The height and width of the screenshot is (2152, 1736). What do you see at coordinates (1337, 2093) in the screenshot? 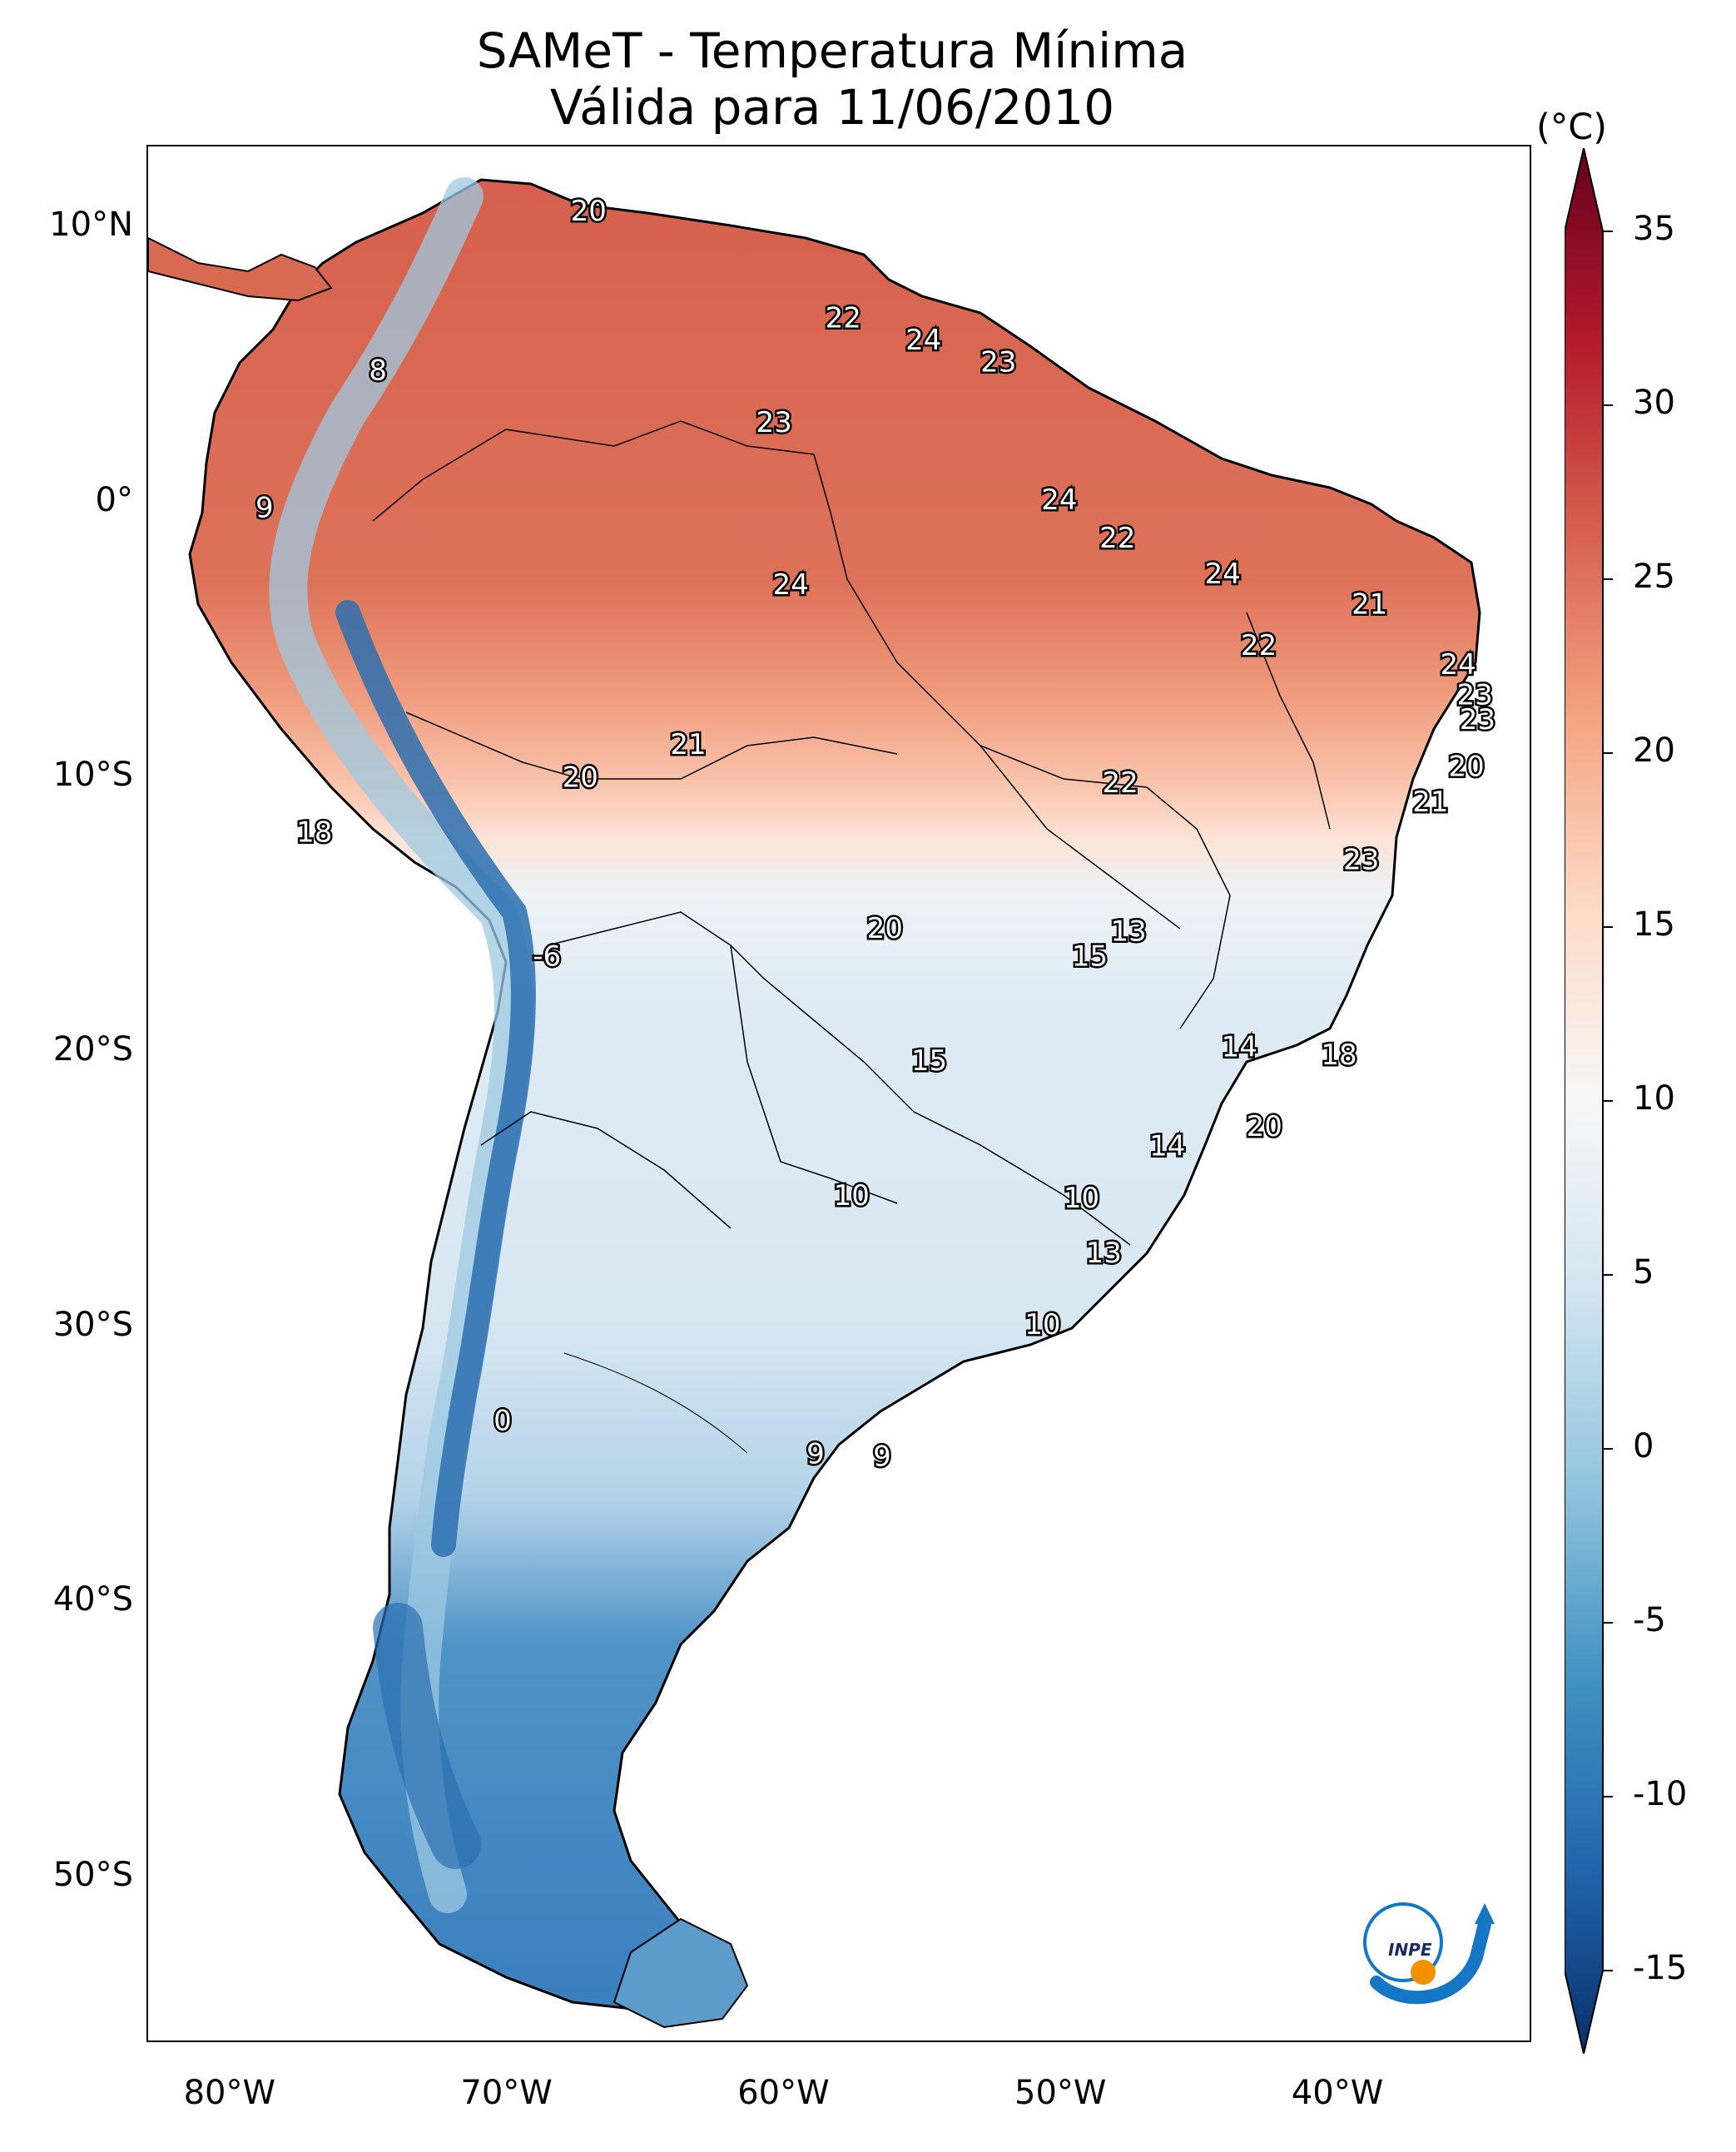
I see `longitude-tick-label: 40°W` at bounding box center [1337, 2093].